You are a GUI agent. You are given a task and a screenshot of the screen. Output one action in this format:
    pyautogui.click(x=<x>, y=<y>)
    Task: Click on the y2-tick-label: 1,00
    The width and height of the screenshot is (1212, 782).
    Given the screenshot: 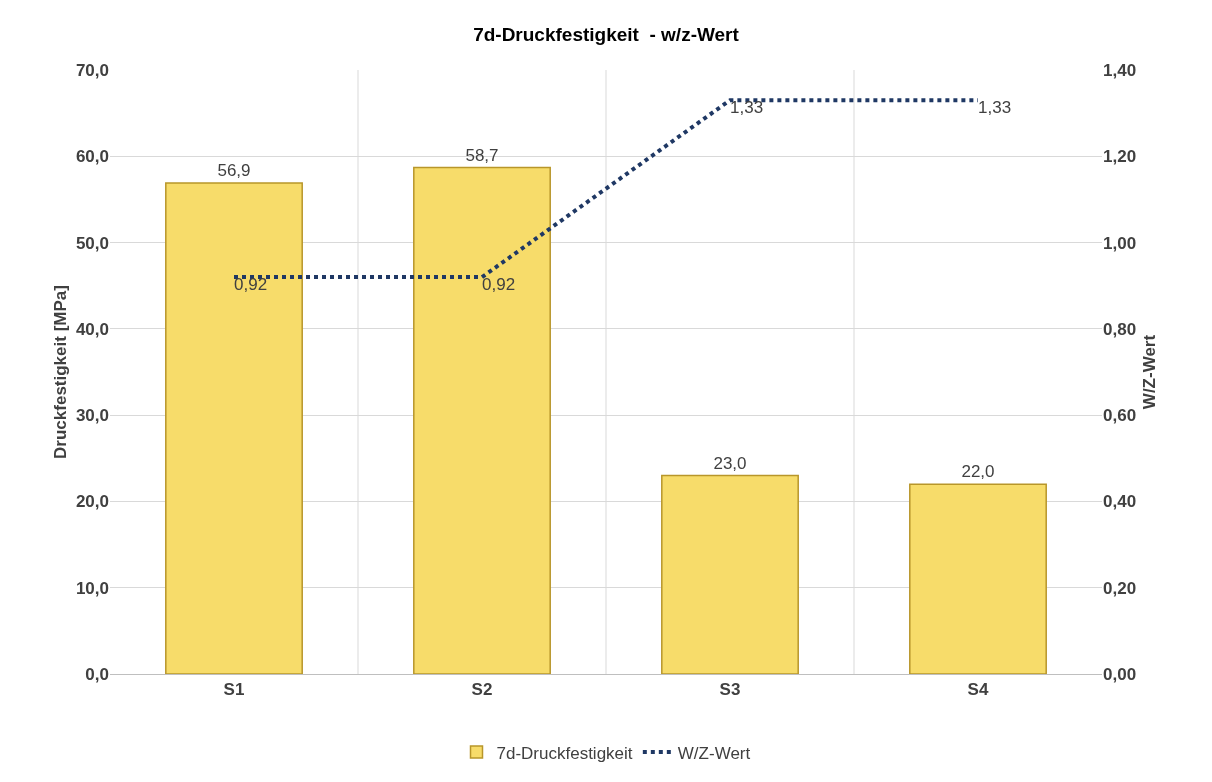 What is the action you would take?
    pyautogui.click(x=1120, y=243)
    